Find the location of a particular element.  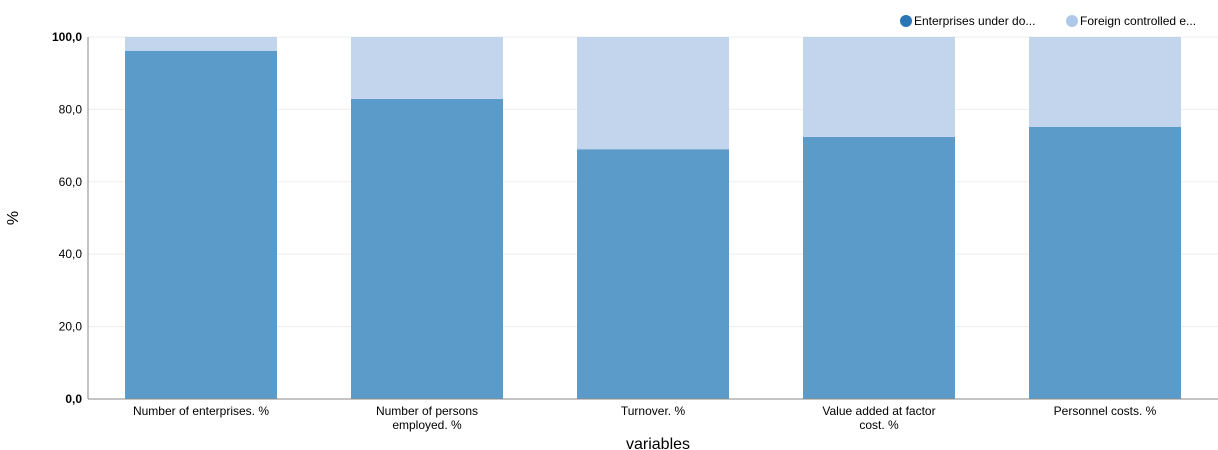

y-tick-label: 60,0 is located at coordinates (71, 182).